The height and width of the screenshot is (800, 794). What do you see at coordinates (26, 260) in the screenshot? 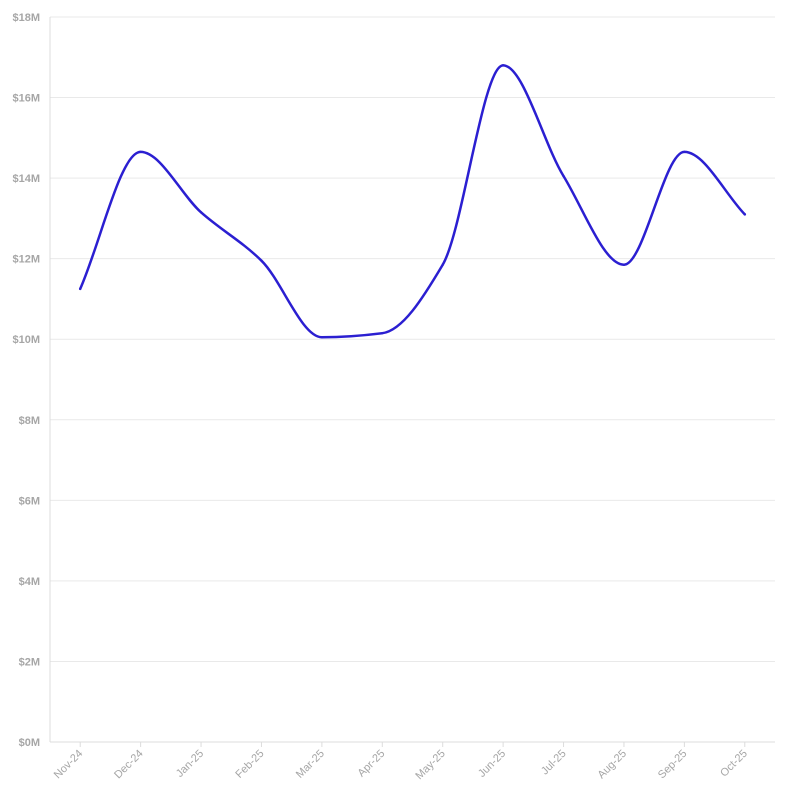
I see `y-tick-label: $12M` at bounding box center [26, 260].